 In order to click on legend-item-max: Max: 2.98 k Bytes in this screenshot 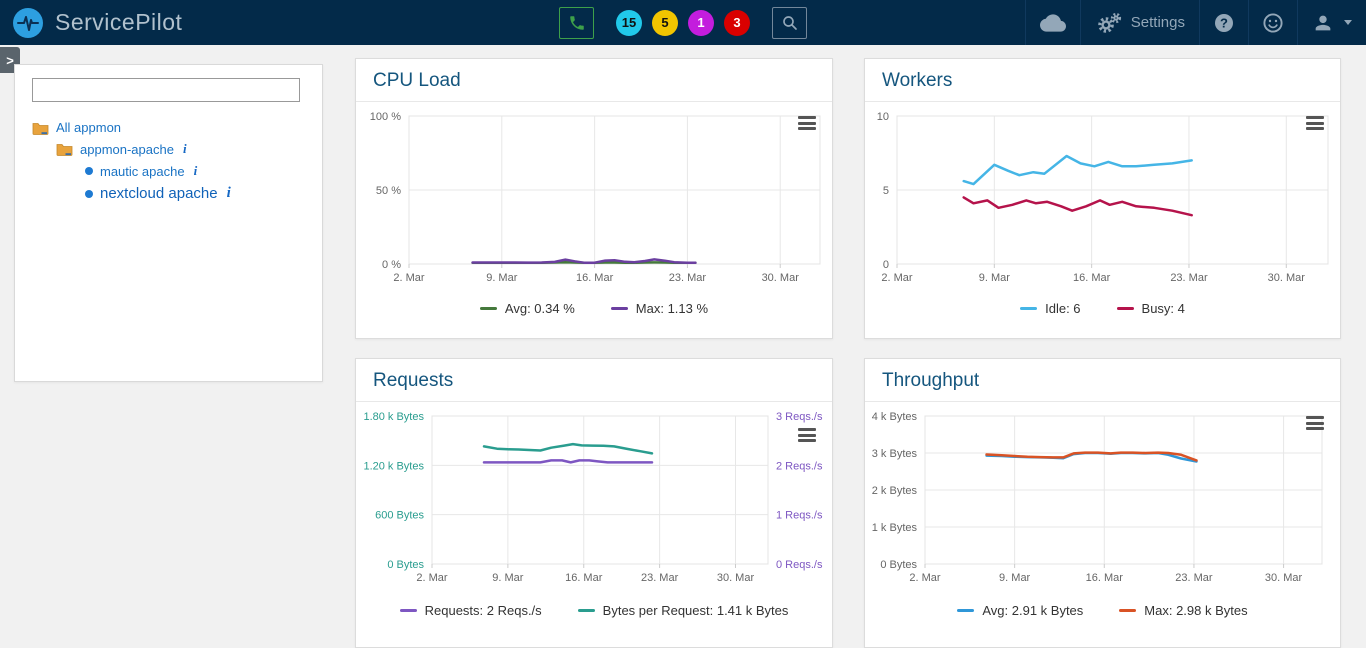, I will do `click(1183, 610)`.